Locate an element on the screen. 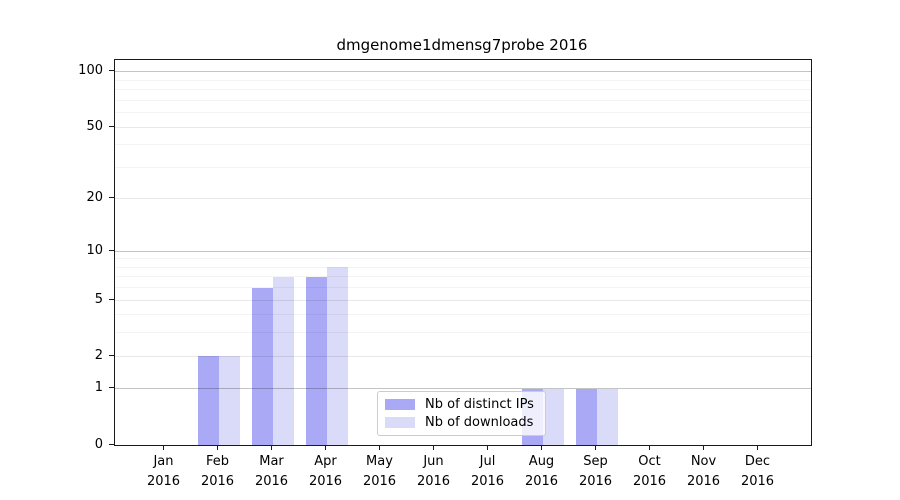 This screenshot has height=500, width=900. x-tick-label-mar: Mar 2016 is located at coordinates (271, 471).